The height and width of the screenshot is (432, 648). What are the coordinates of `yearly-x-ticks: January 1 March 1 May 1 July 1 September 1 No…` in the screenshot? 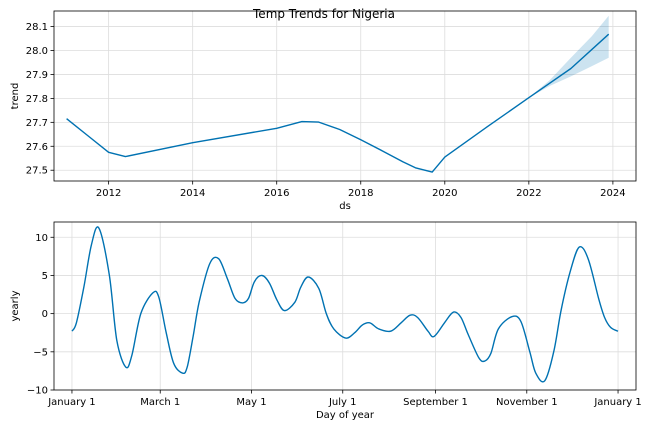 It's located at (344, 399).